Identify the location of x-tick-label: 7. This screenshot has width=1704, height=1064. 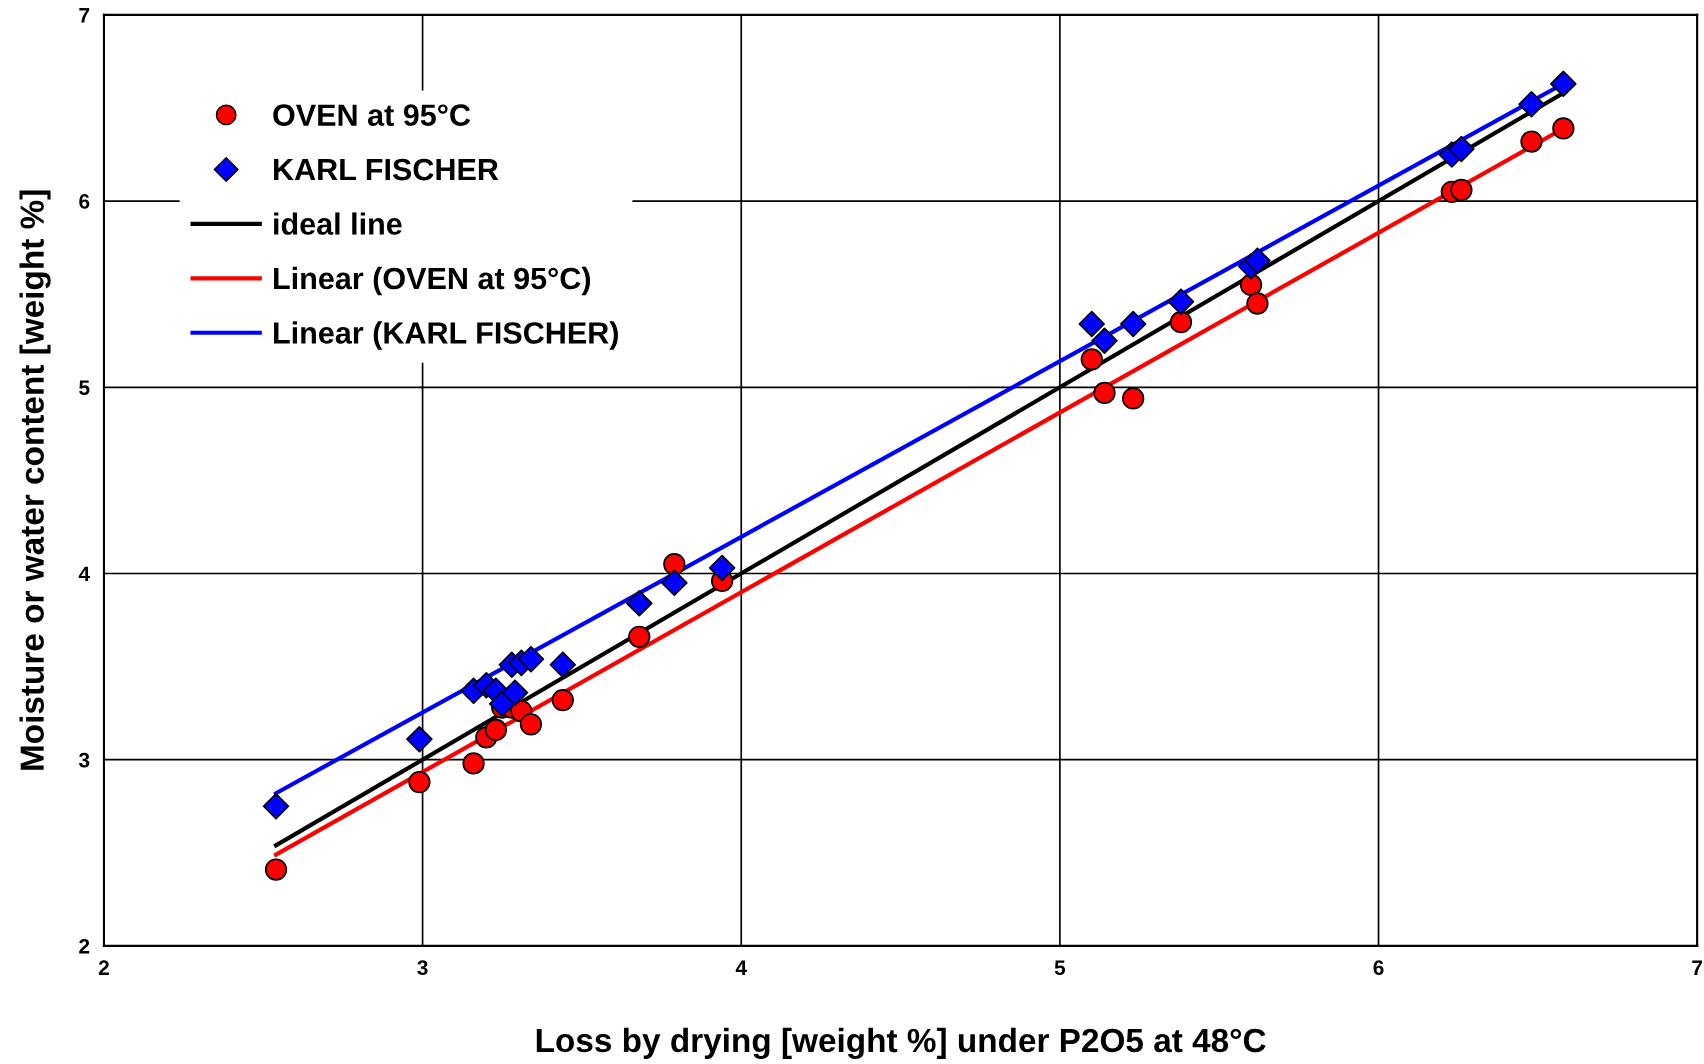
(1697, 967).